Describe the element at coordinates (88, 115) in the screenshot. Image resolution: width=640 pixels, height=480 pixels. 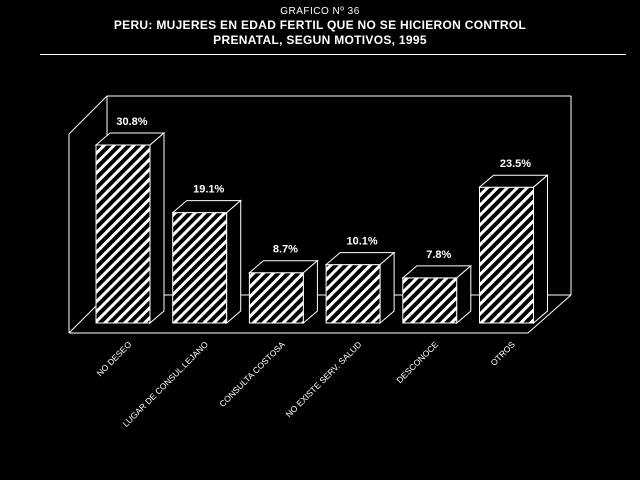
I see `left-wall-top-edge` at that location.